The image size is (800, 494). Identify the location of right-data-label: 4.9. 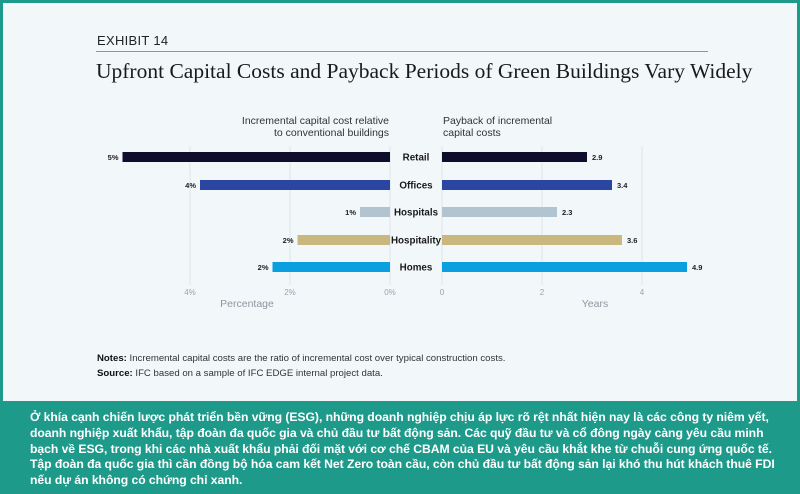
(697, 267).